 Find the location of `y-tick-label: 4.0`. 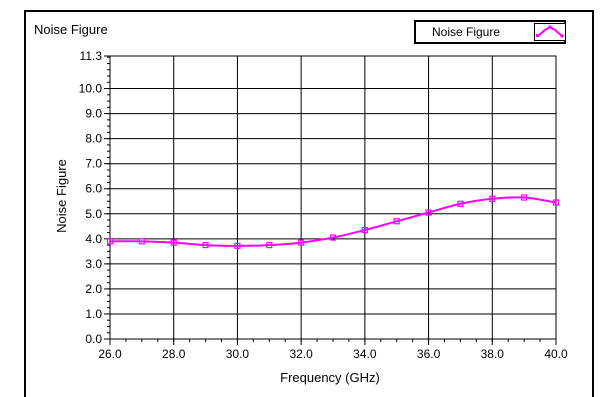

y-tick-label: 4.0 is located at coordinates (93, 239).